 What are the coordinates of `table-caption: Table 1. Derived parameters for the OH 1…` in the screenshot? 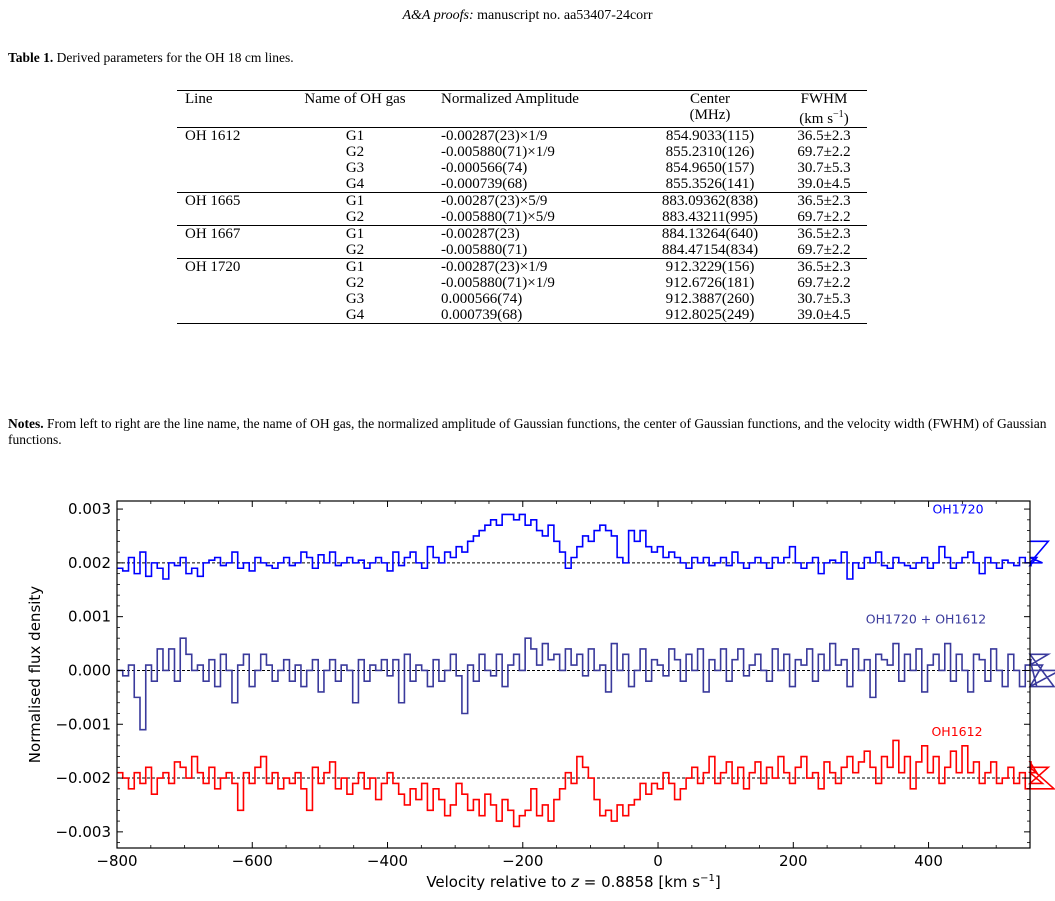 It's located at (151, 58).